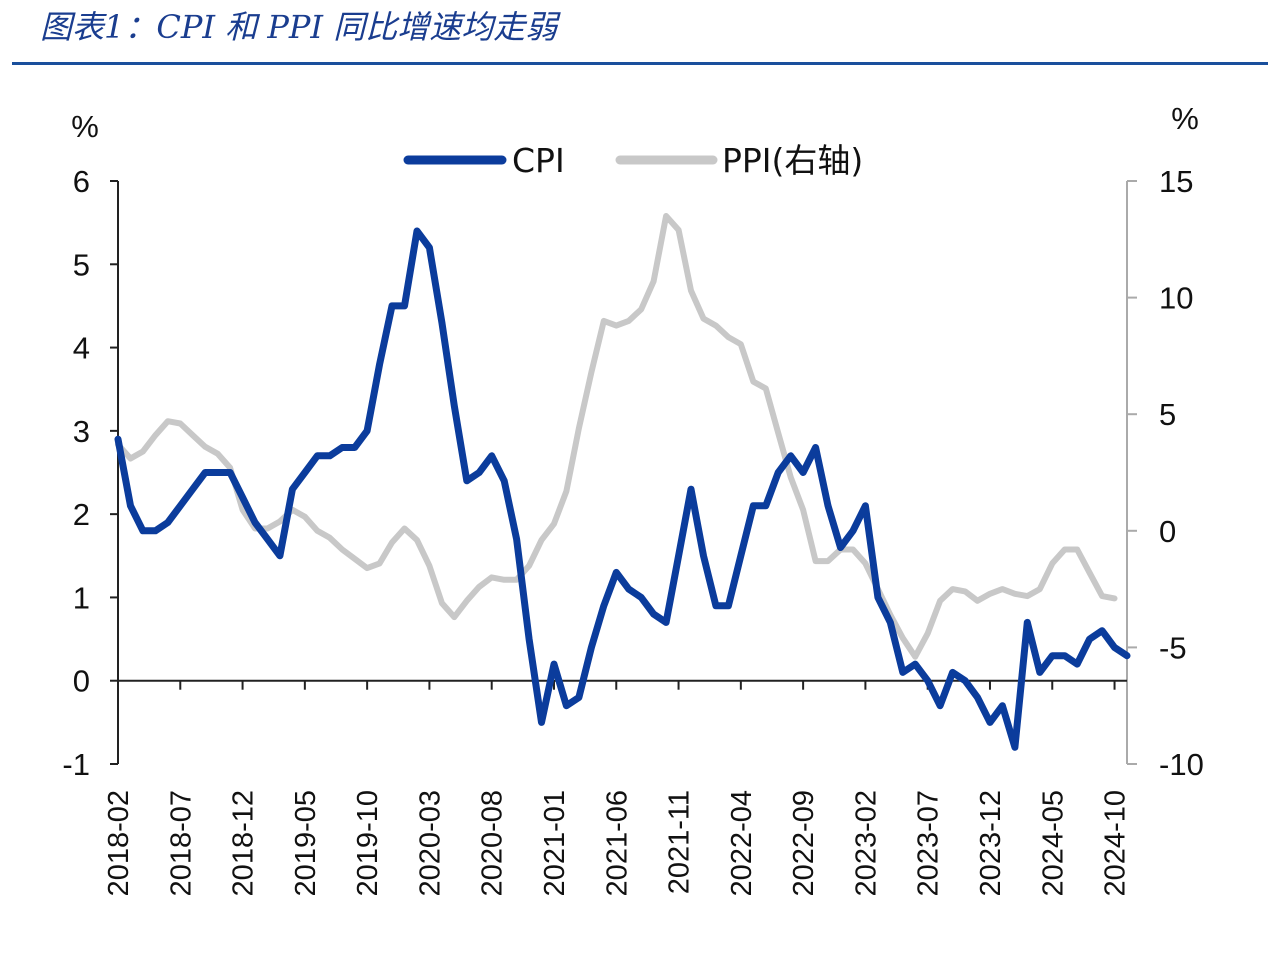  I want to click on left-tick-label: 4, so click(81, 348).